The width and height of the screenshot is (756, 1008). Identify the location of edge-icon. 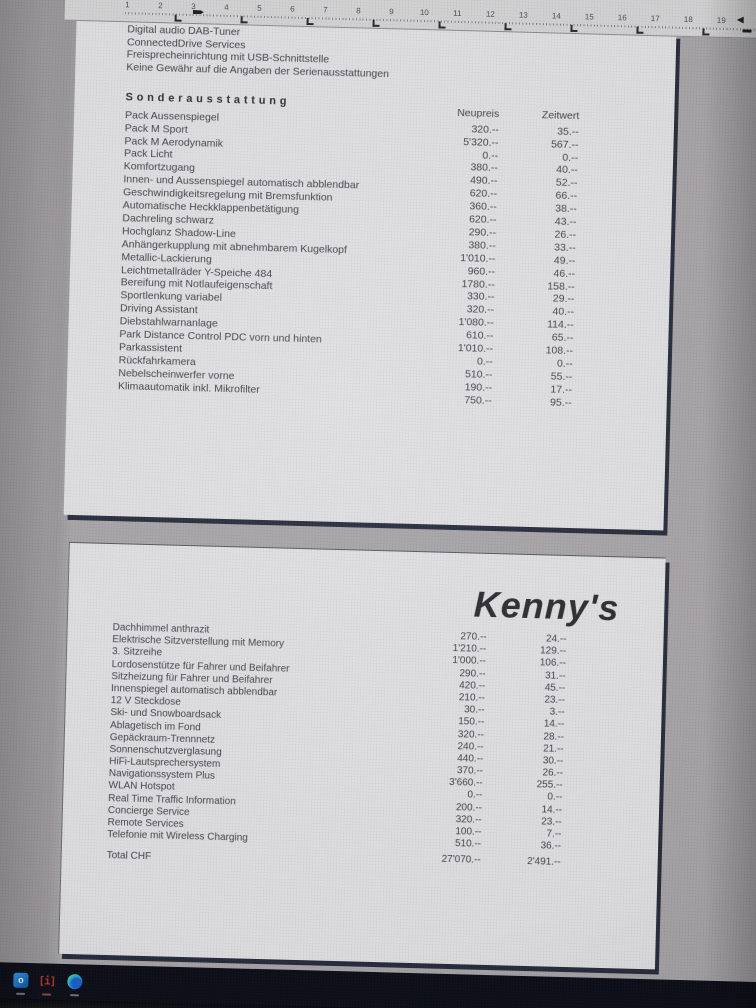
(75, 985).